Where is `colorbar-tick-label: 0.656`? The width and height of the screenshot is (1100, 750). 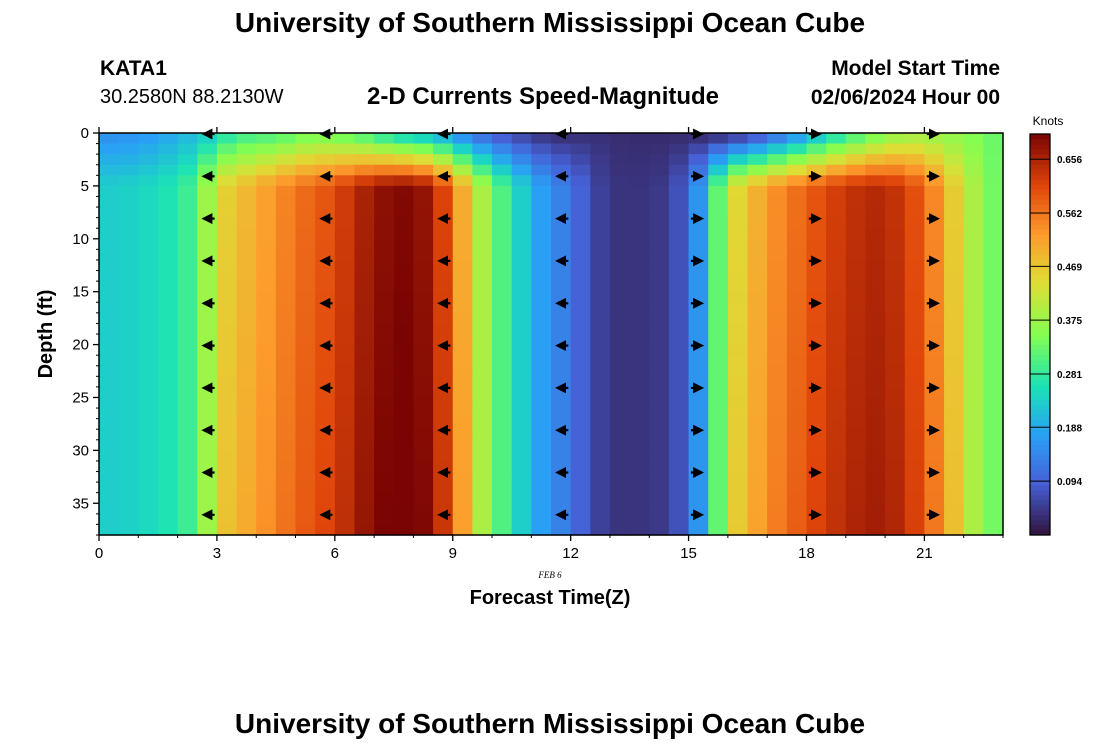
colorbar-tick-label: 0.656 is located at coordinates (1069, 160).